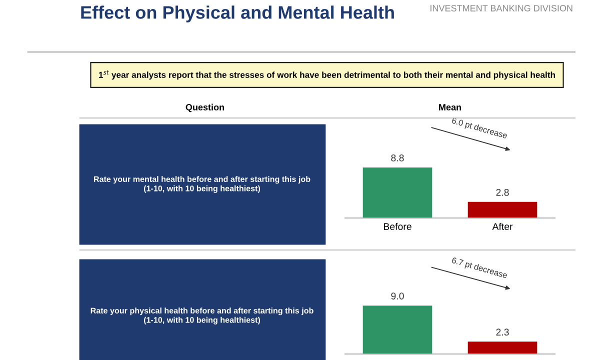 The height and width of the screenshot is (360, 600). Describe the element at coordinates (397, 296) in the screenshot. I see `data-label: 9.0` at that location.